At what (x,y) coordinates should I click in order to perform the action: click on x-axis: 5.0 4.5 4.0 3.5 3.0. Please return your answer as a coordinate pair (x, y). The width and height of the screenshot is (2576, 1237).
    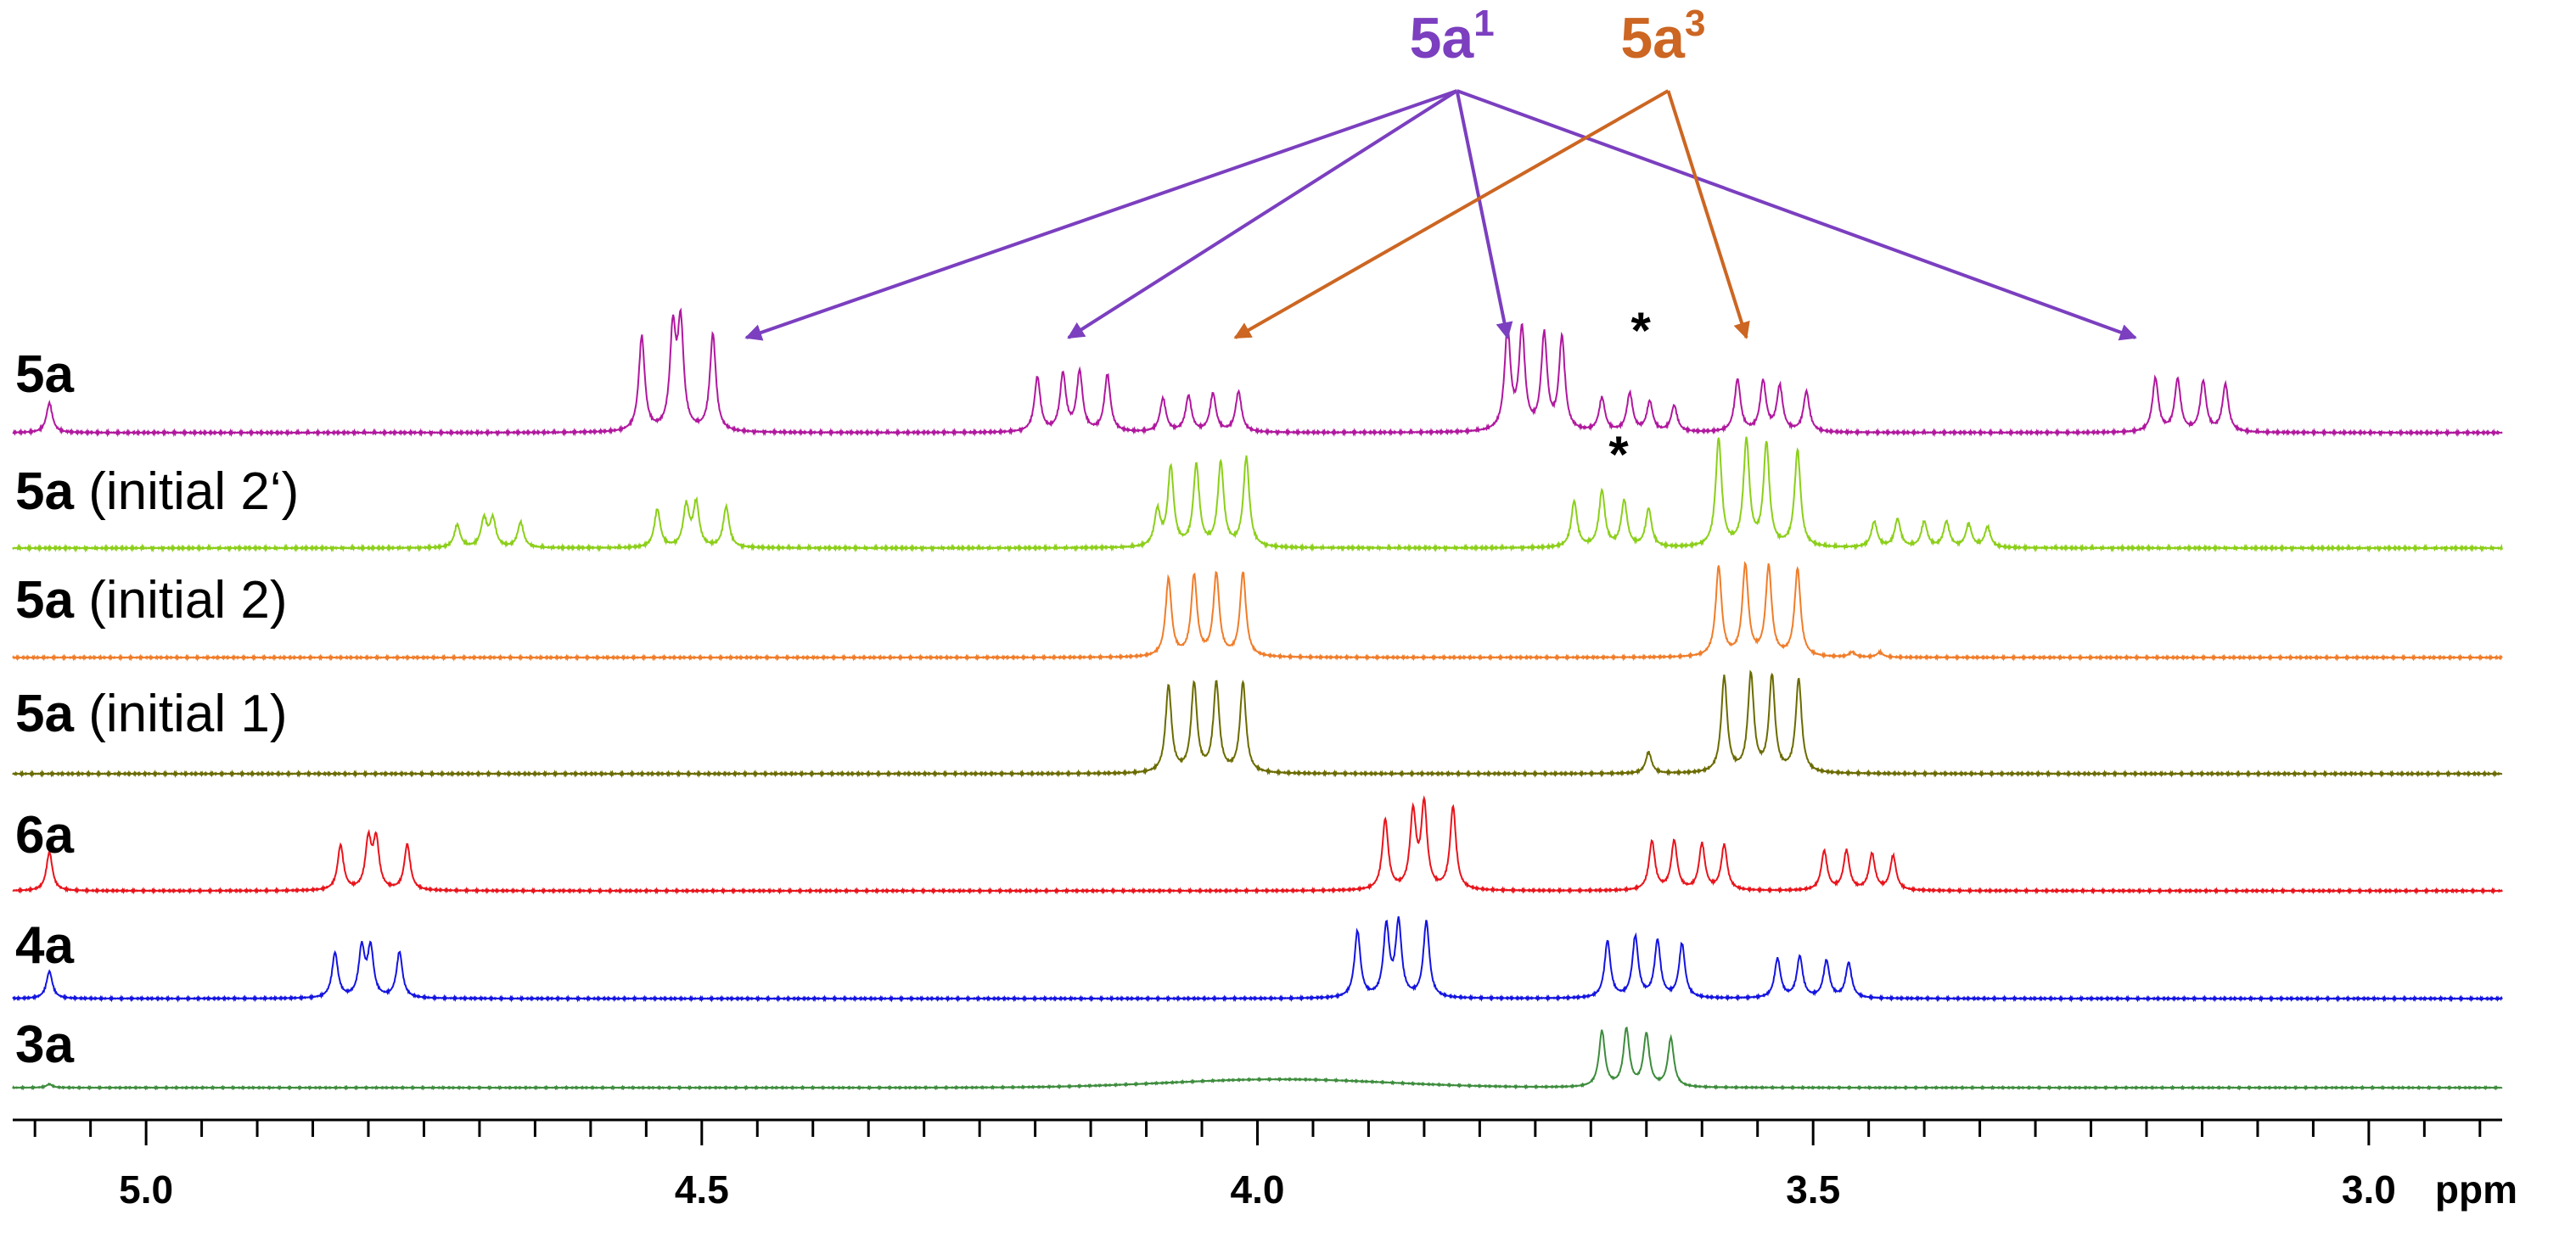
    Looking at the image, I should click on (1257, 1165).